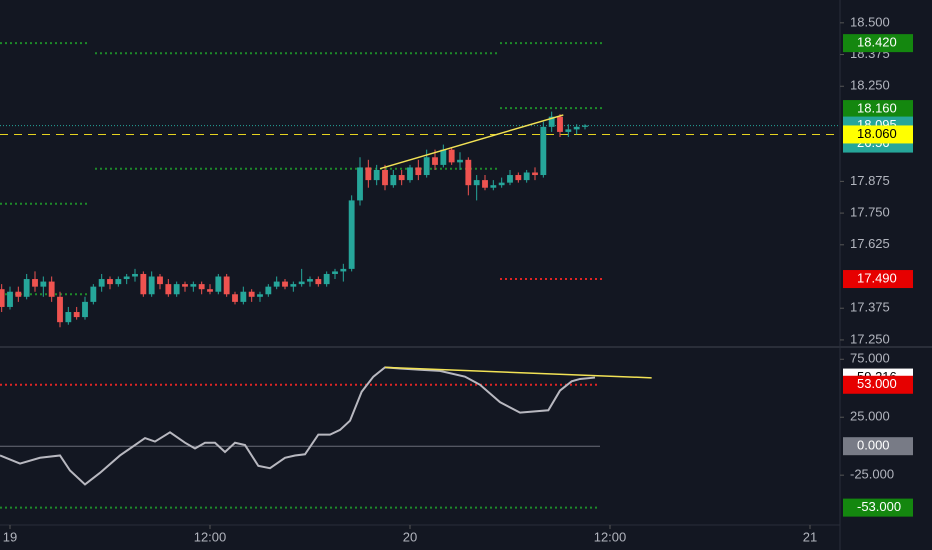 The width and height of the screenshot is (932, 550). What do you see at coordinates (872, 474) in the screenshot?
I see `y-tick-label: -25.000` at bounding box center [872, 474].